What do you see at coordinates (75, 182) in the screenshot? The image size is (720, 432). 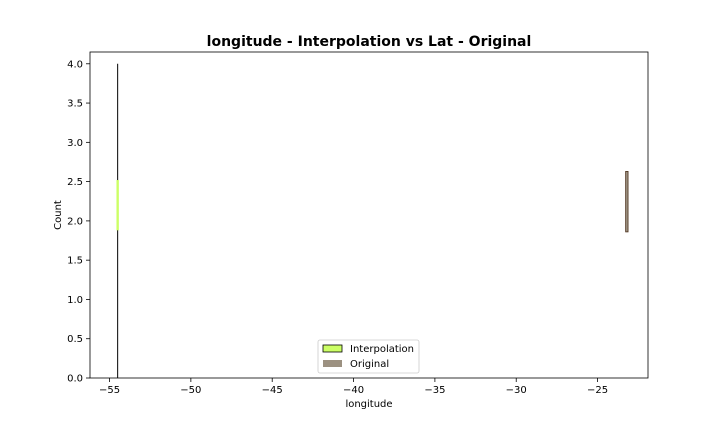 I see `y-tick-label: 2.5` at bounding box center [75, 182].